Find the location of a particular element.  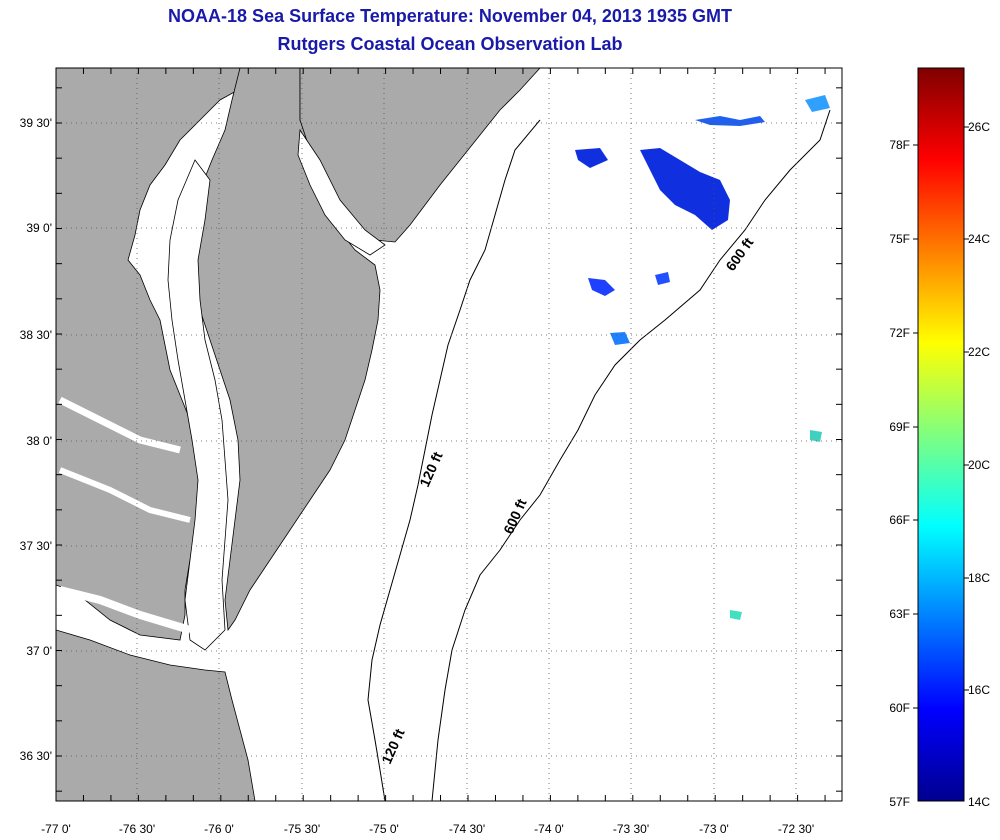

colorbar-c-label: 20C is located at coordinates (979, 465).